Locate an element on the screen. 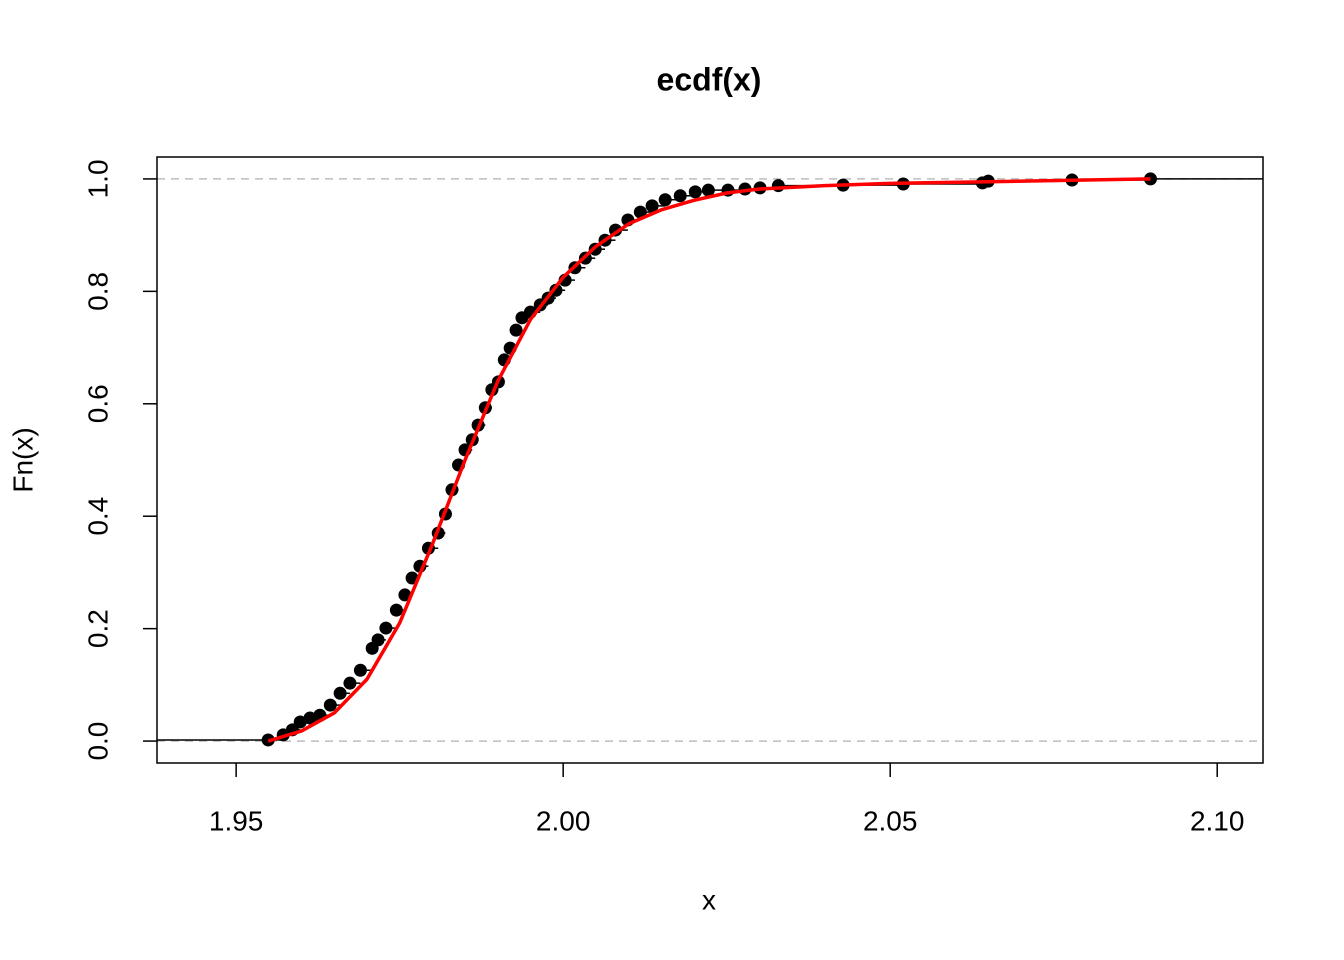  x-tick-label: 1.95 is located at coordinates (236, 820).